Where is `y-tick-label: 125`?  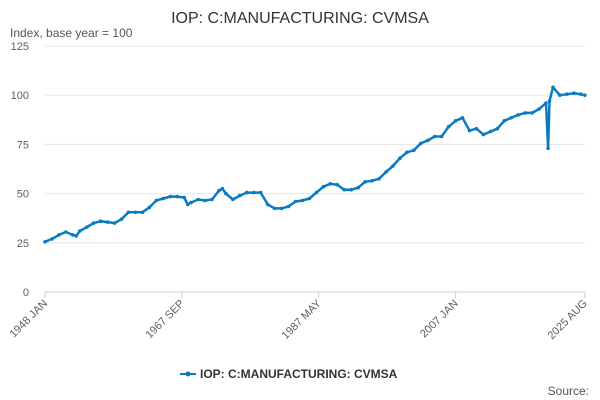
y-tick-label: 125 is located at coordinates (20, 47).